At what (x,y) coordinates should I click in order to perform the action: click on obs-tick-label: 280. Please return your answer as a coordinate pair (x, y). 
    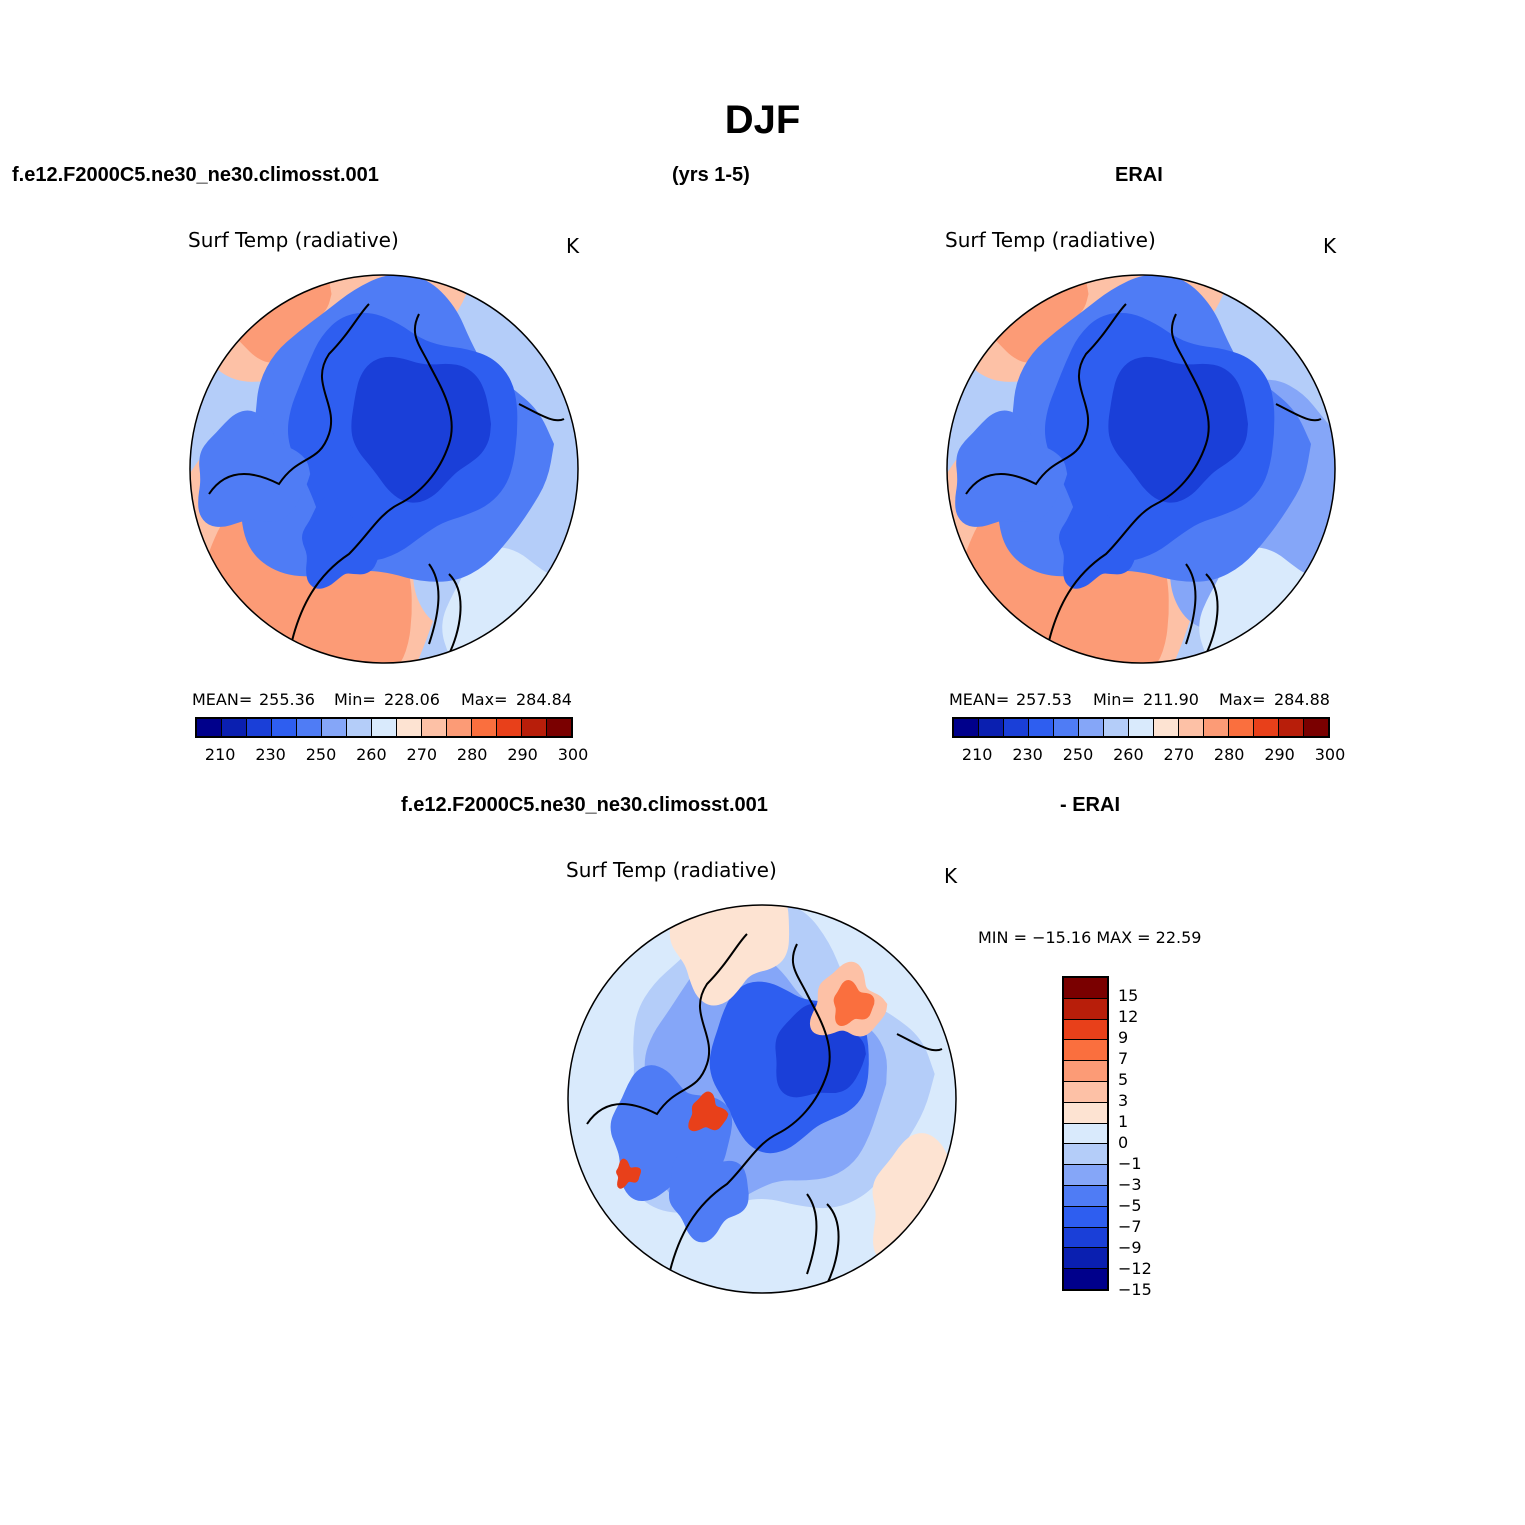
    Looking at the image, I should click on (1229, 754).